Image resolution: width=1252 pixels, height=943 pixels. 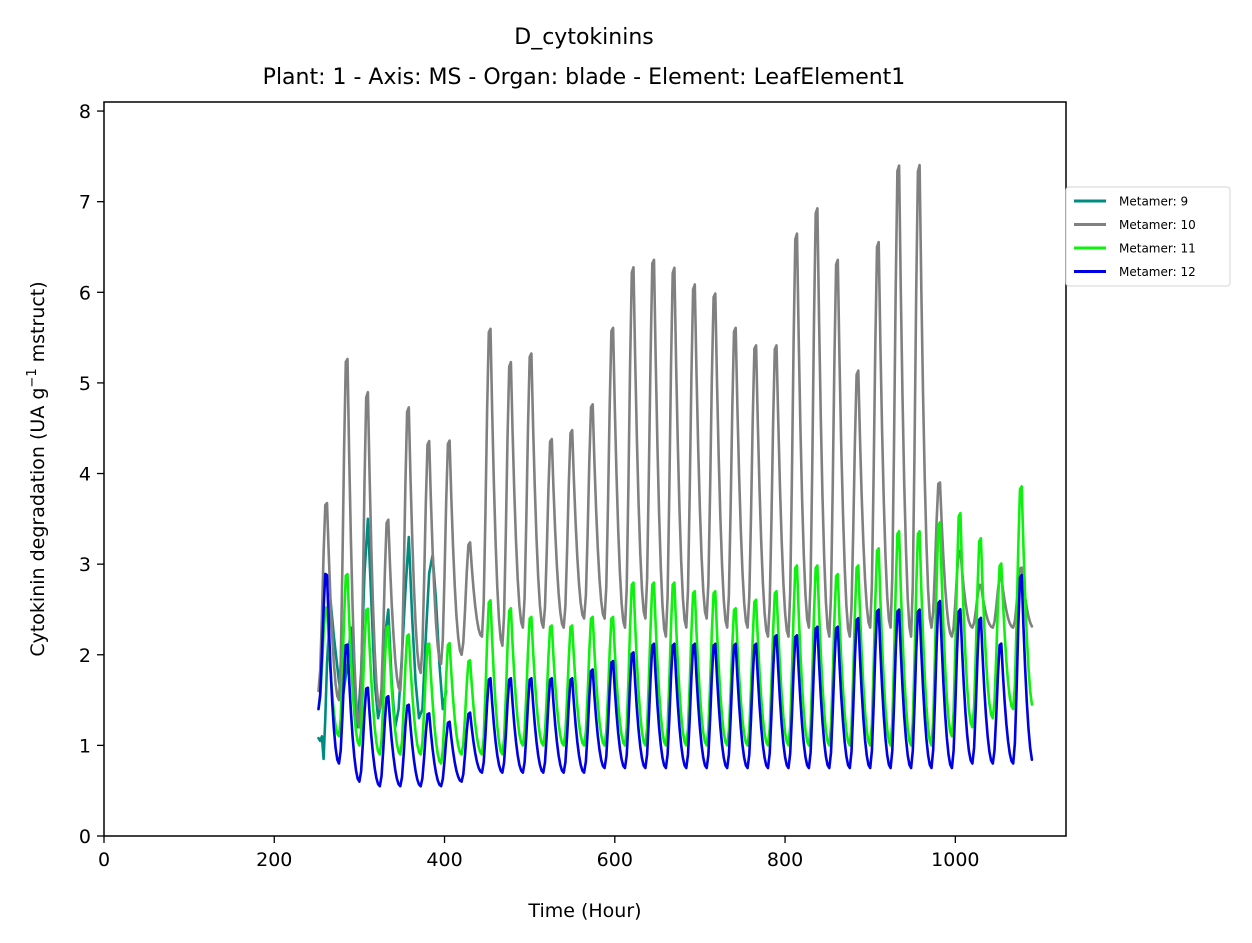 I want to click on y-axis-label-sup: −1, so click(x=32, y=377).